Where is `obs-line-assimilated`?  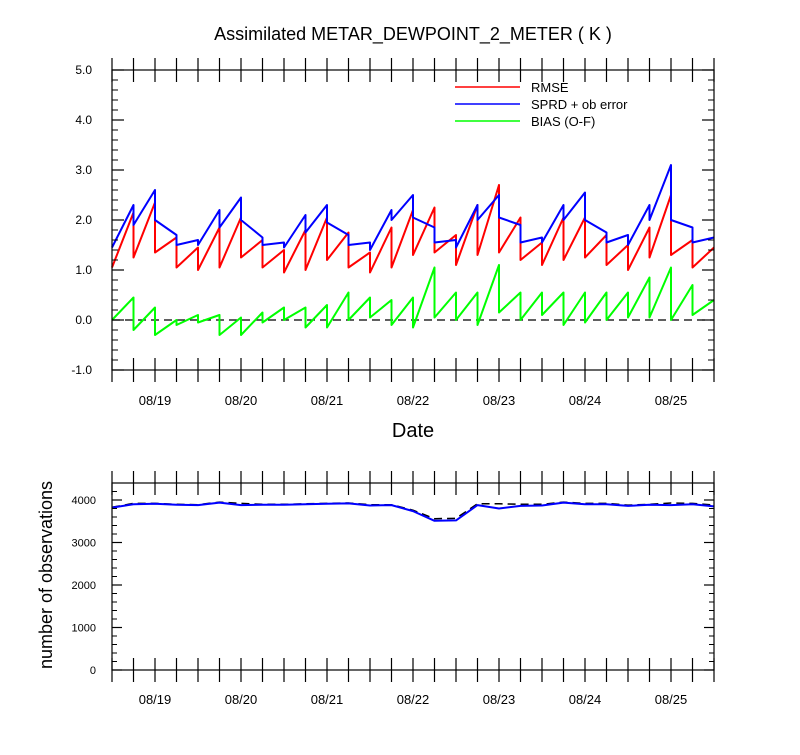 obs-line-assimilated is located at coordinates (413, 511).